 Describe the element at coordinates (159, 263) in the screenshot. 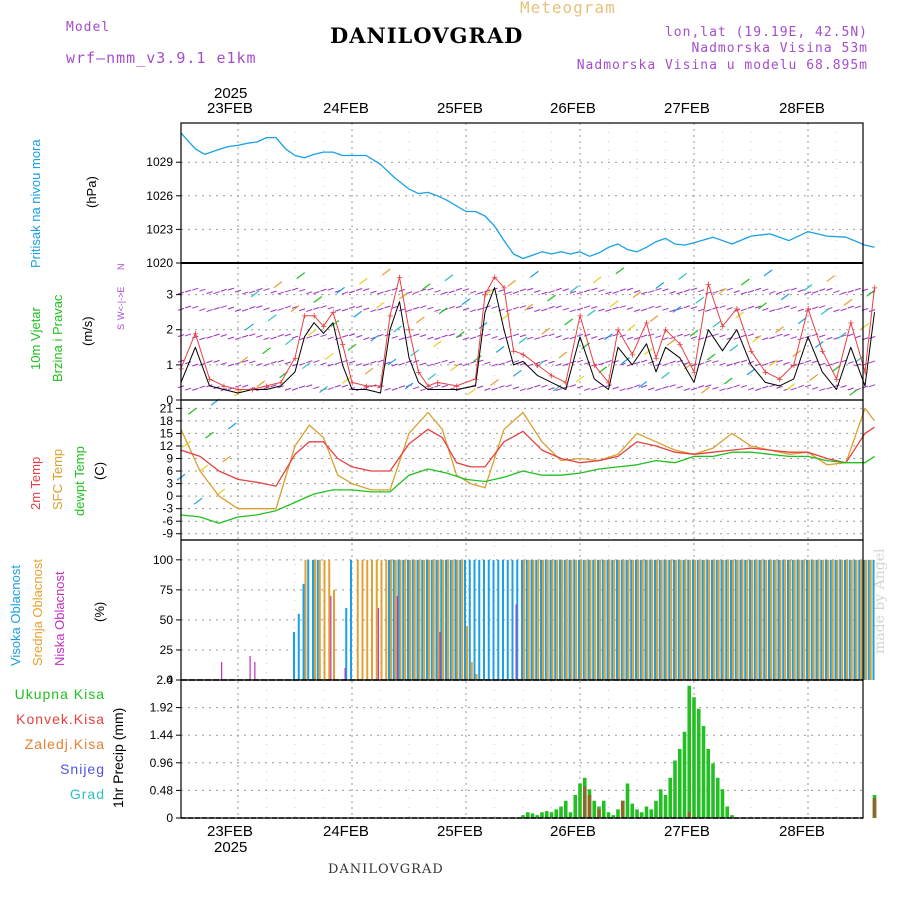

I see `pressure-tick-label: 1020` at that location.